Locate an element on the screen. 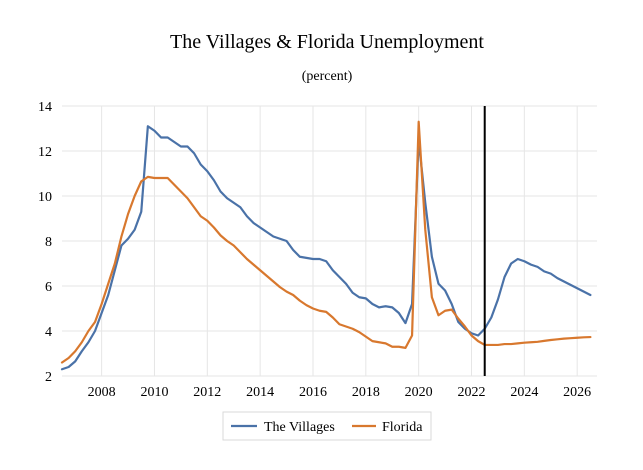 Image resolution: width=643 pixels, height=470 pixels. x-tick-label: 2024 is located at coordinates (524, 392).